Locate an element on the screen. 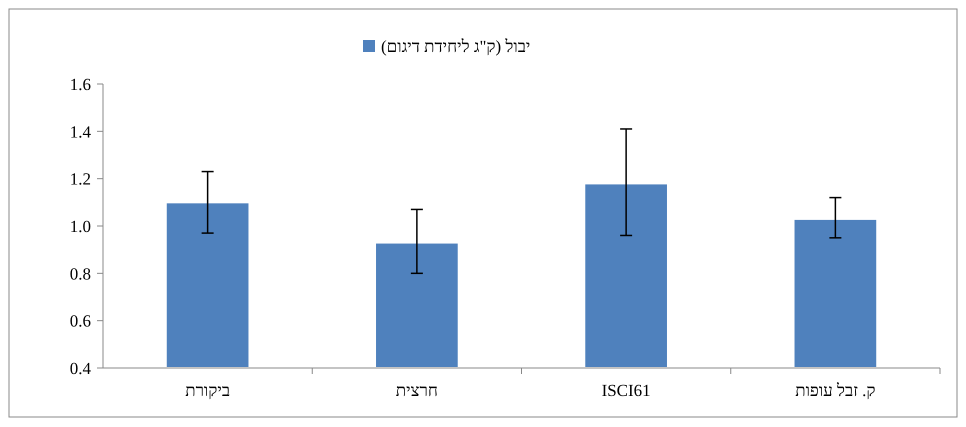 The height and width of the screenshot is (427, 966). y-tick-label: 1.6 is located at coordinates (80, 84).